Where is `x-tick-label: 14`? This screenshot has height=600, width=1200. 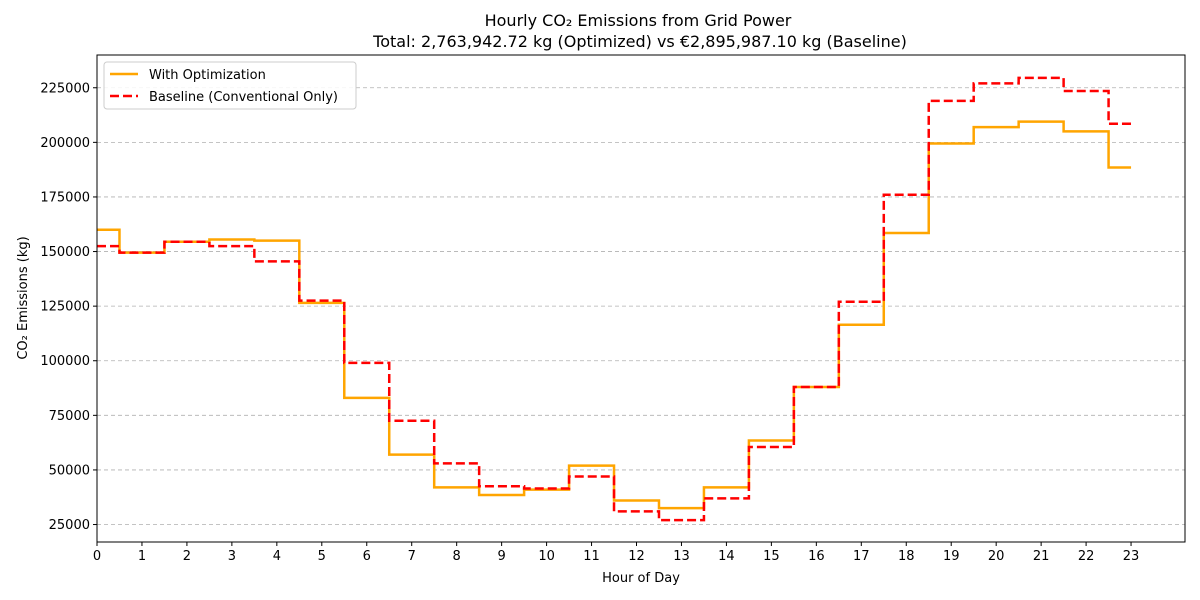 x-tick-label: 14 is located at coordinates (726, 556).